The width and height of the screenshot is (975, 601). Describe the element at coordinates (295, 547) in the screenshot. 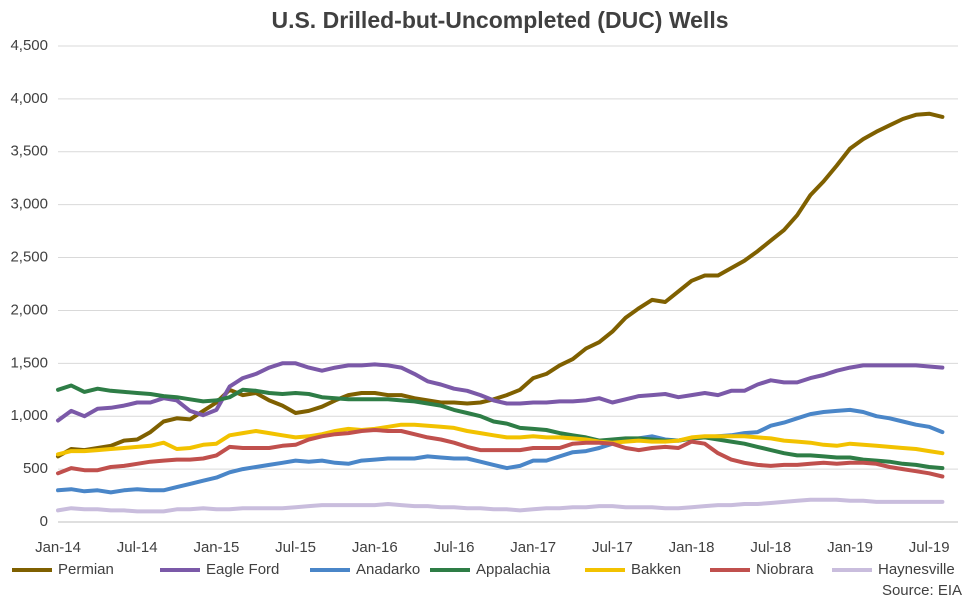

I see `x-tick-label: Jul-15` at that location.